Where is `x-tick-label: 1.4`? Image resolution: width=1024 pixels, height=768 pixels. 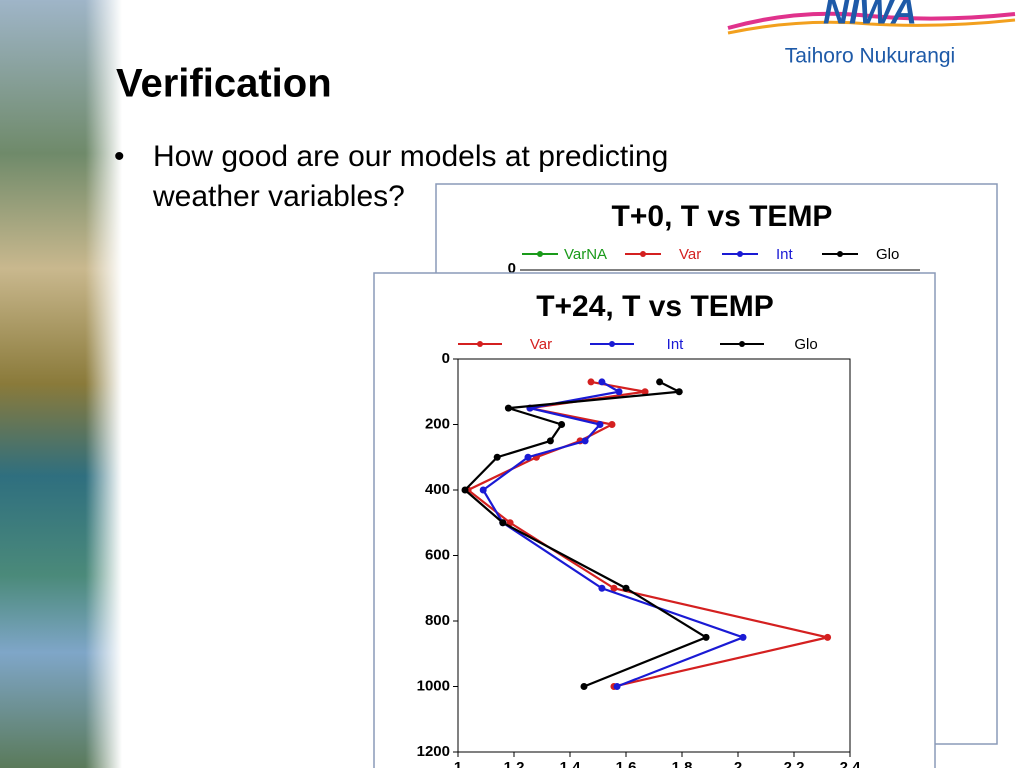
x-tick-label: 1.4 is located at coordinates (571, 763).